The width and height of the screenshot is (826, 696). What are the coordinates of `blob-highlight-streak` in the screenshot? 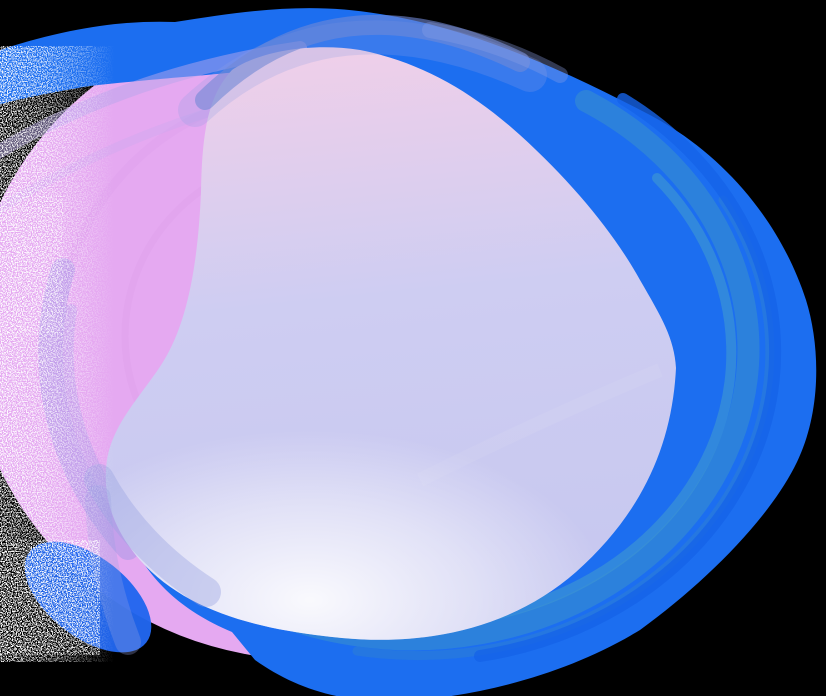 It's located at (539, 425).